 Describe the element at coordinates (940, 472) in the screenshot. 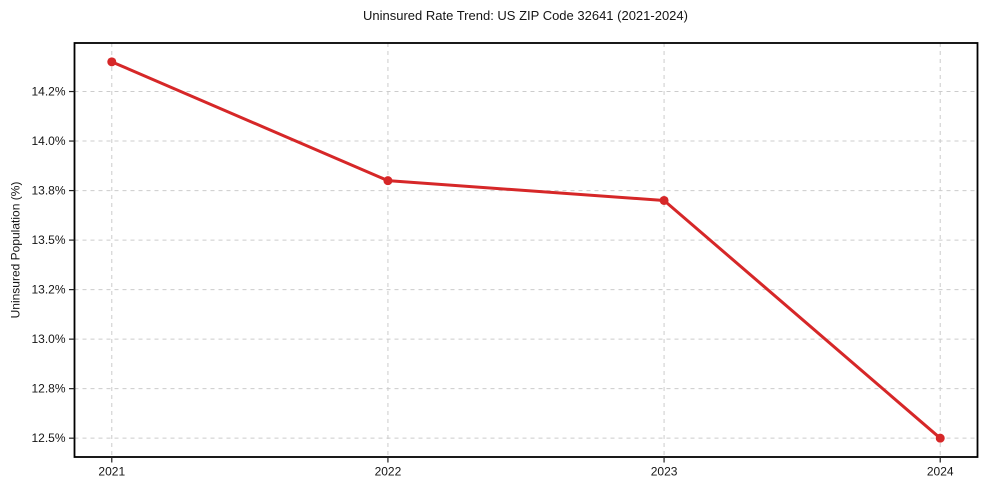

I see `x-tick-label: 2024` at that location.